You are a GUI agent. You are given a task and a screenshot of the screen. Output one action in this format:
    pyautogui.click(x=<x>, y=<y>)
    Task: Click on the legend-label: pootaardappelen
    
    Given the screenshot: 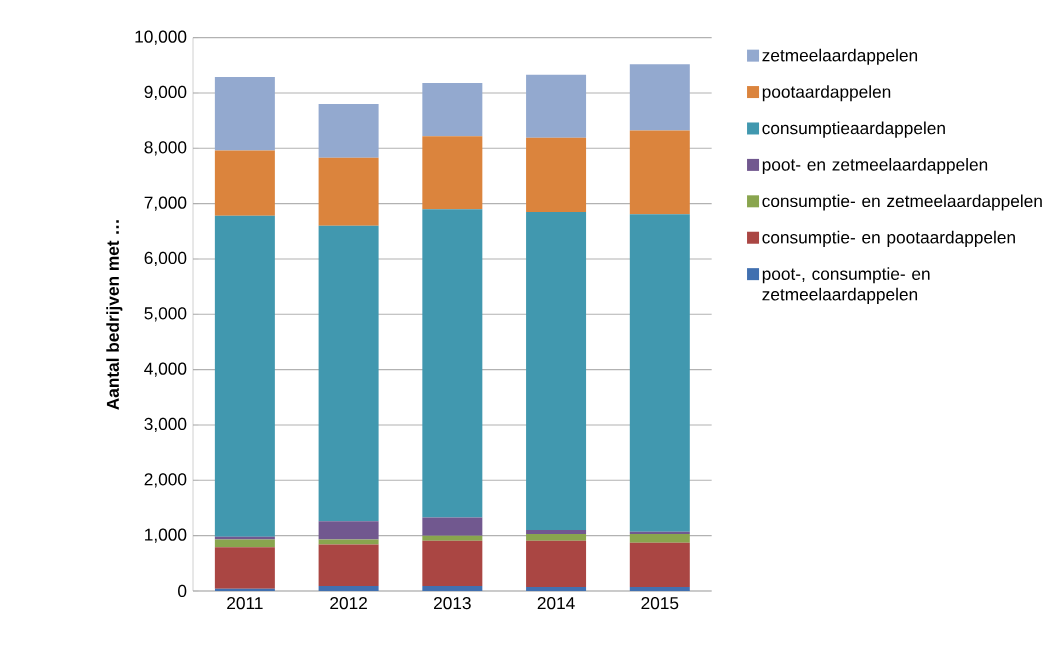 What is the action you would take?
    pyautogui.click(x=826, y=93)
    